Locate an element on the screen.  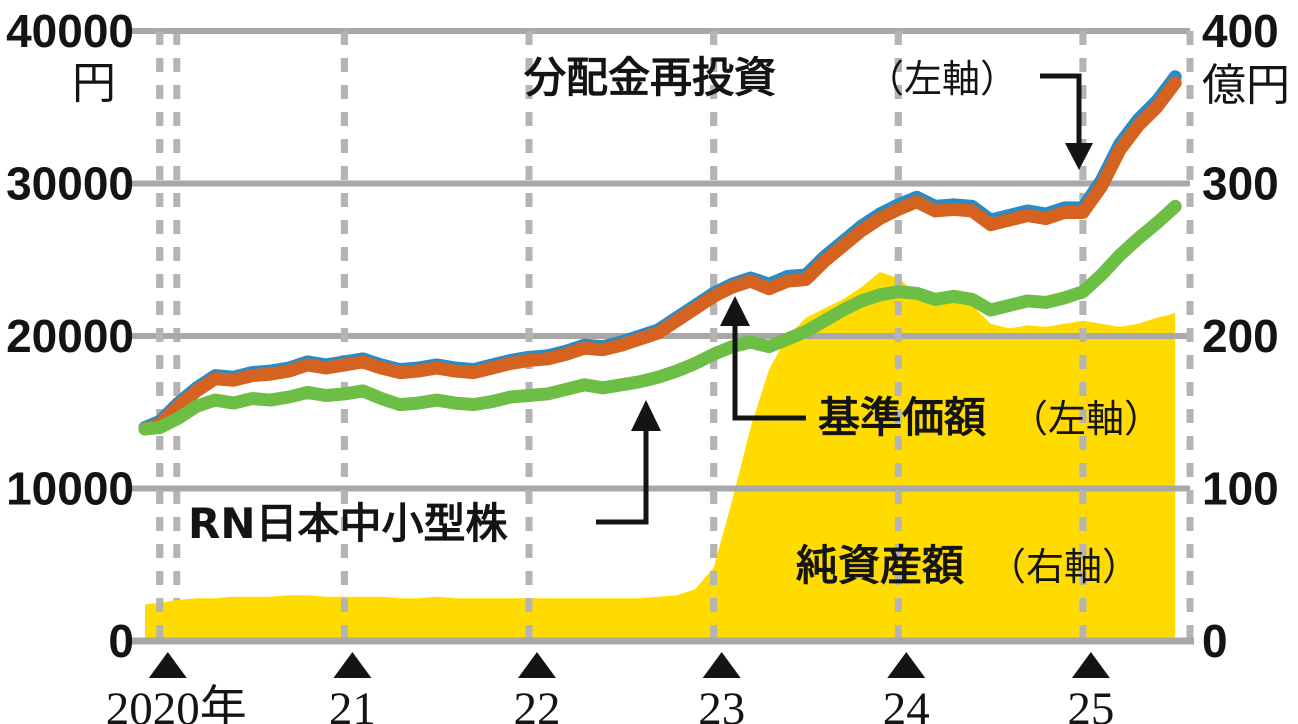
annotation-reinvested-leader is located at coordinates (1061, 109).